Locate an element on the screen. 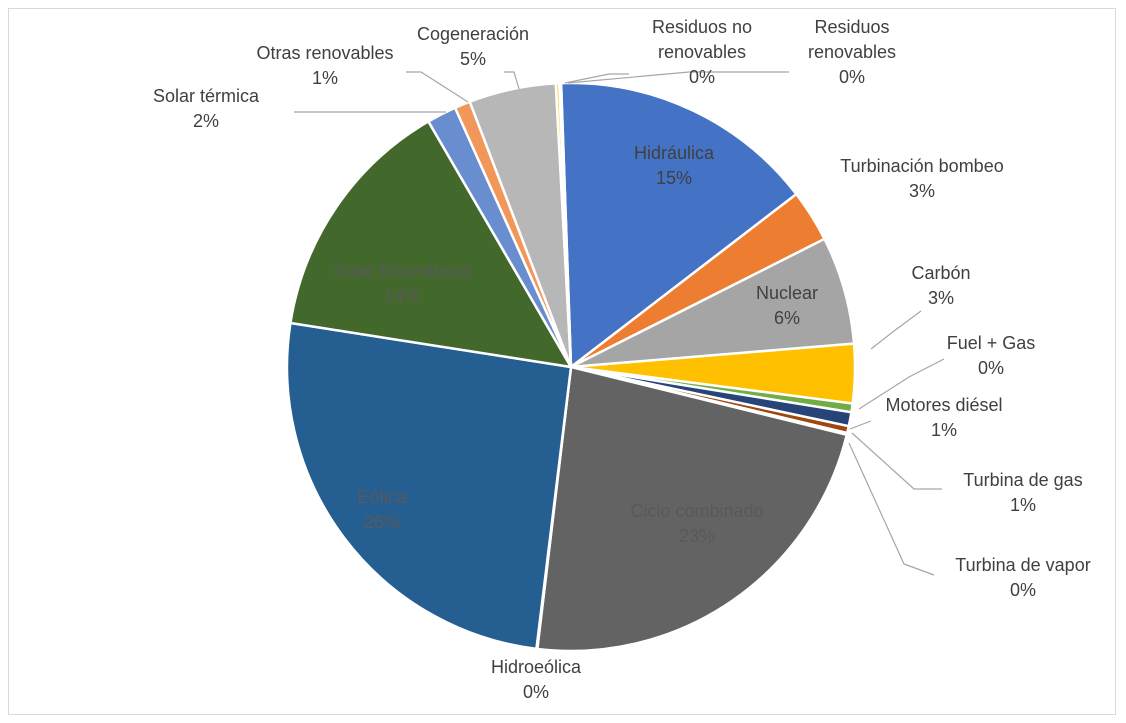 This screenshot has width=1126, height=723. data-label-ciclo-combinado: Ciclo combinado 23% is located at coordinates (696, 523).